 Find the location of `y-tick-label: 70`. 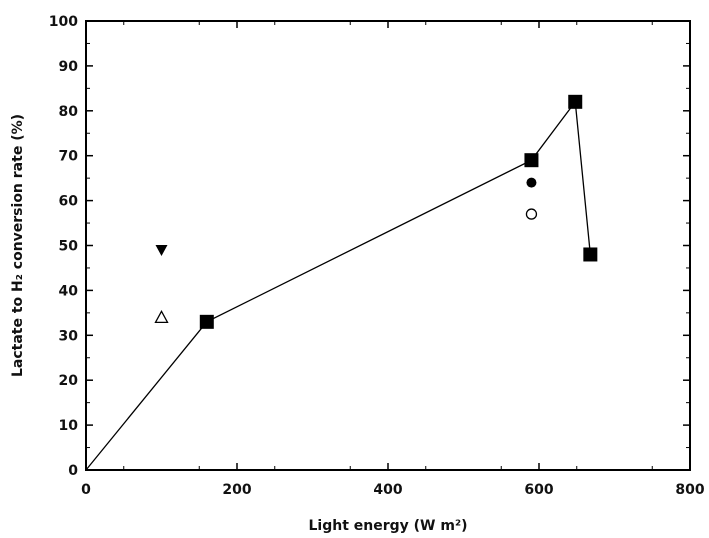

y-tick-label: 70 is located at coordinates (69, 157).